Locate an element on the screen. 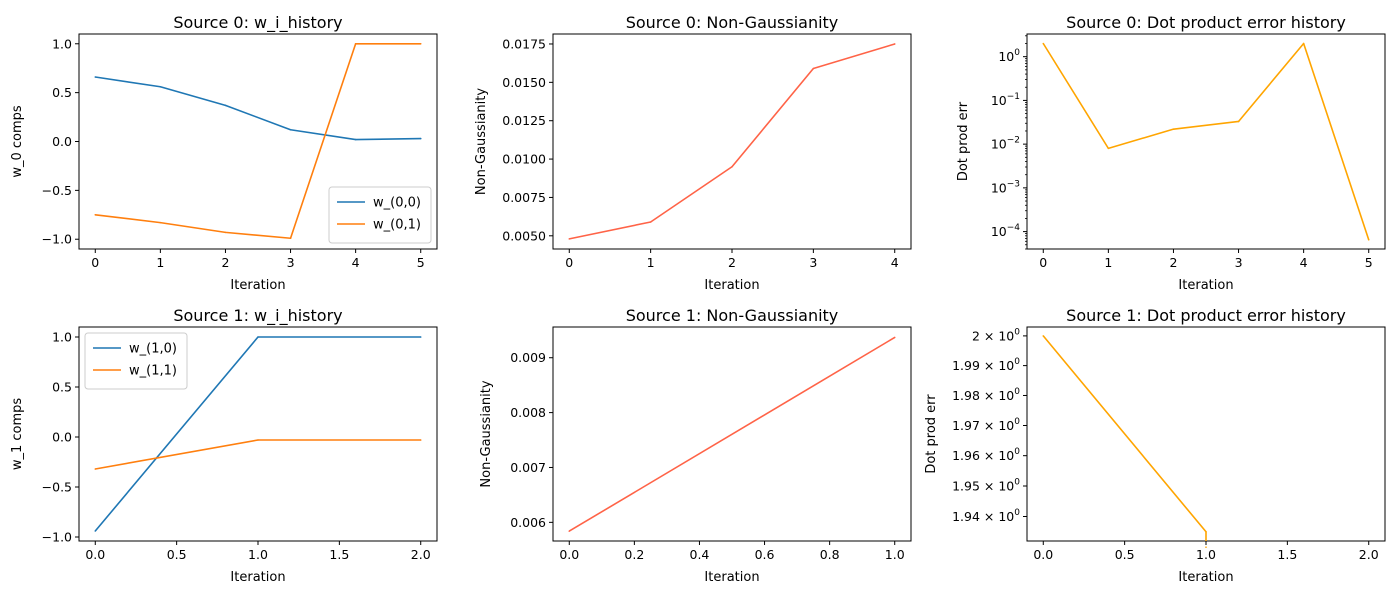 Image resolution: width=1400 pixels, height=600 pixels. y-tick-base: 2 × 10 is located at coordinates (993, 335).